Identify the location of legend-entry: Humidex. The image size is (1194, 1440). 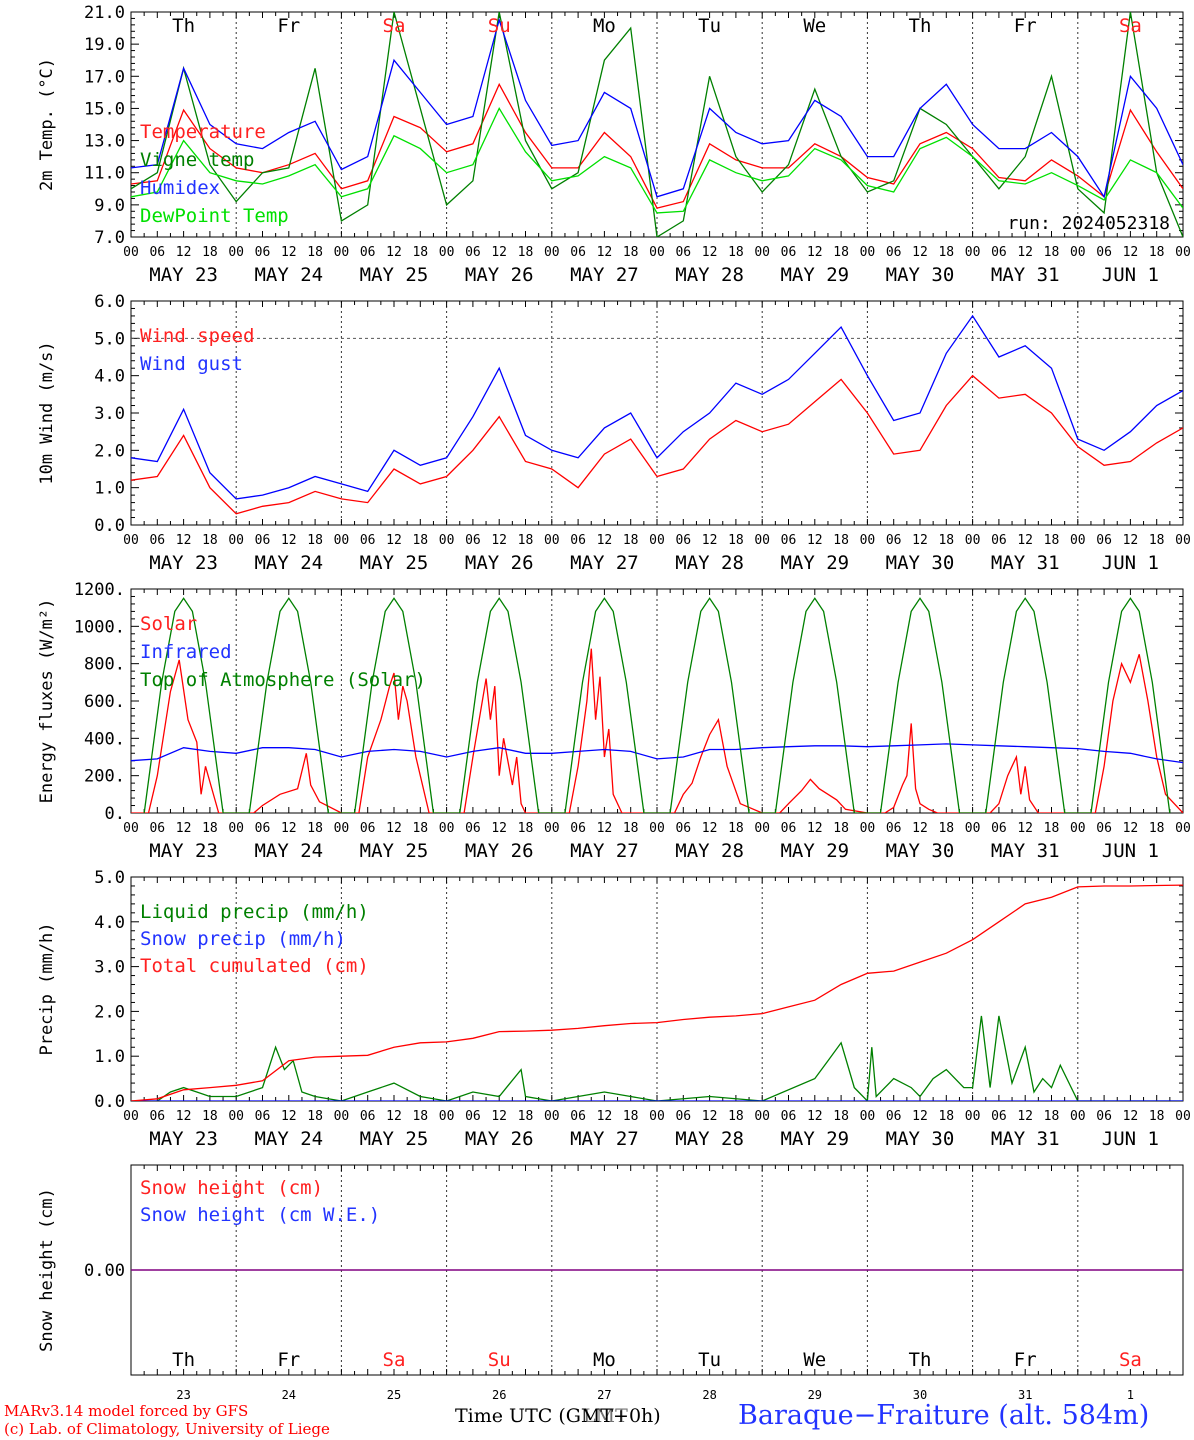
(180, 188).